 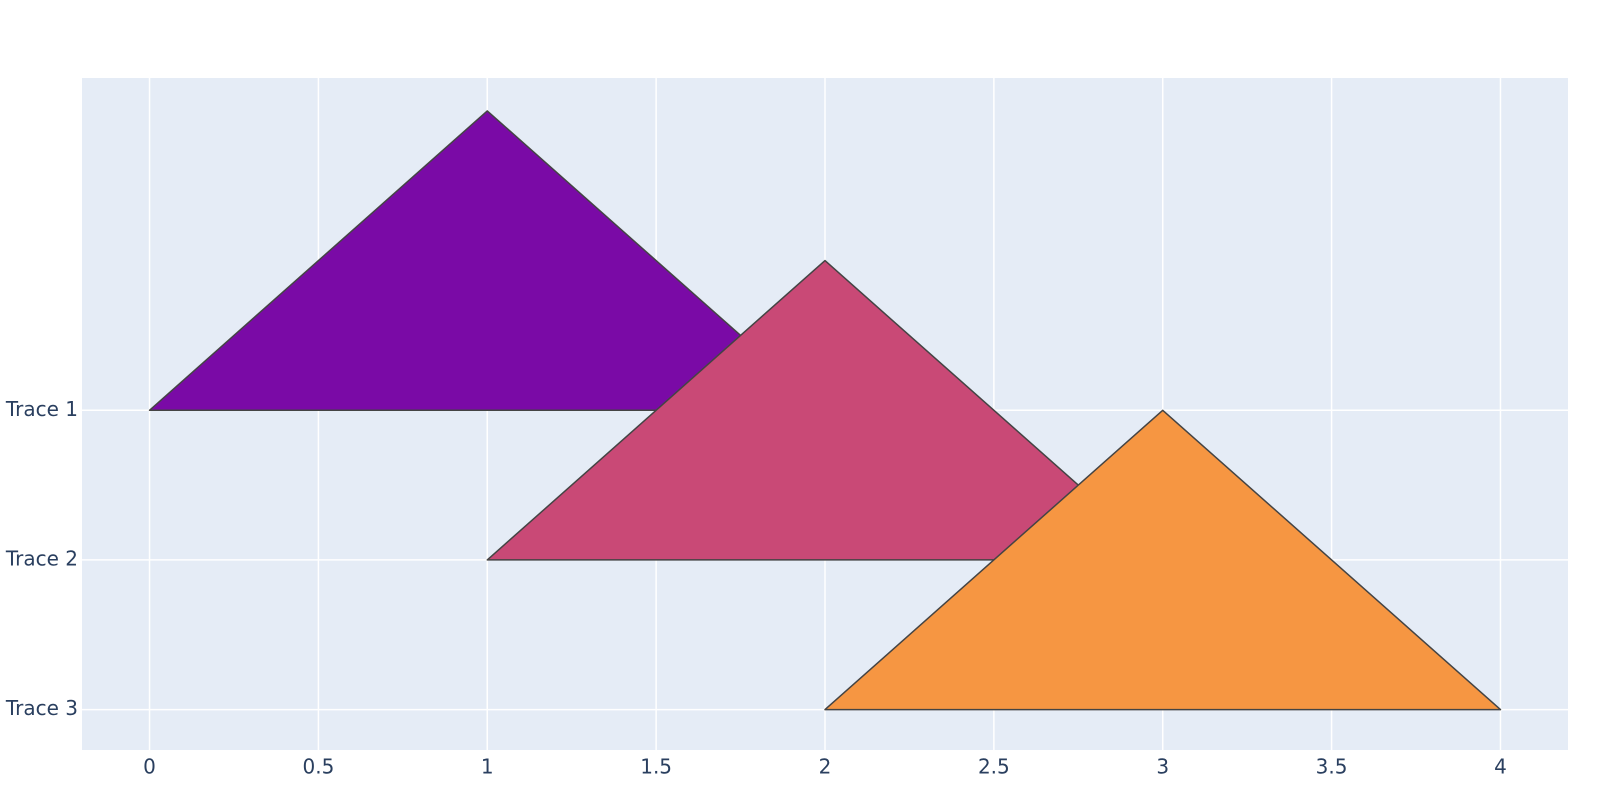 I want to click on x-tick-label: 0, so click(x=149, y=767).